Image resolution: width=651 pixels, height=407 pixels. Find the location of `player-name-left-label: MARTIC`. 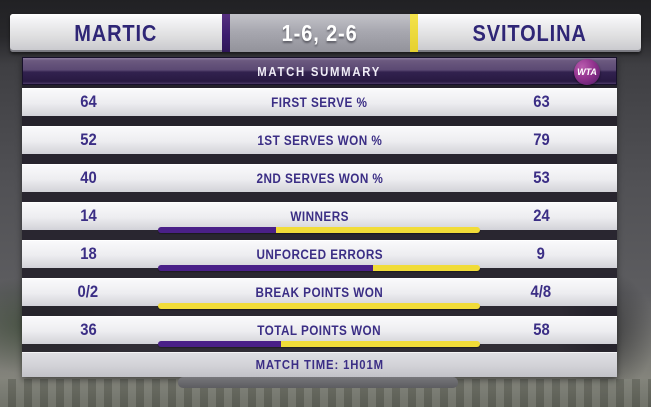

player-name-left-label: MARTIC is located at coordinates (116, 32).